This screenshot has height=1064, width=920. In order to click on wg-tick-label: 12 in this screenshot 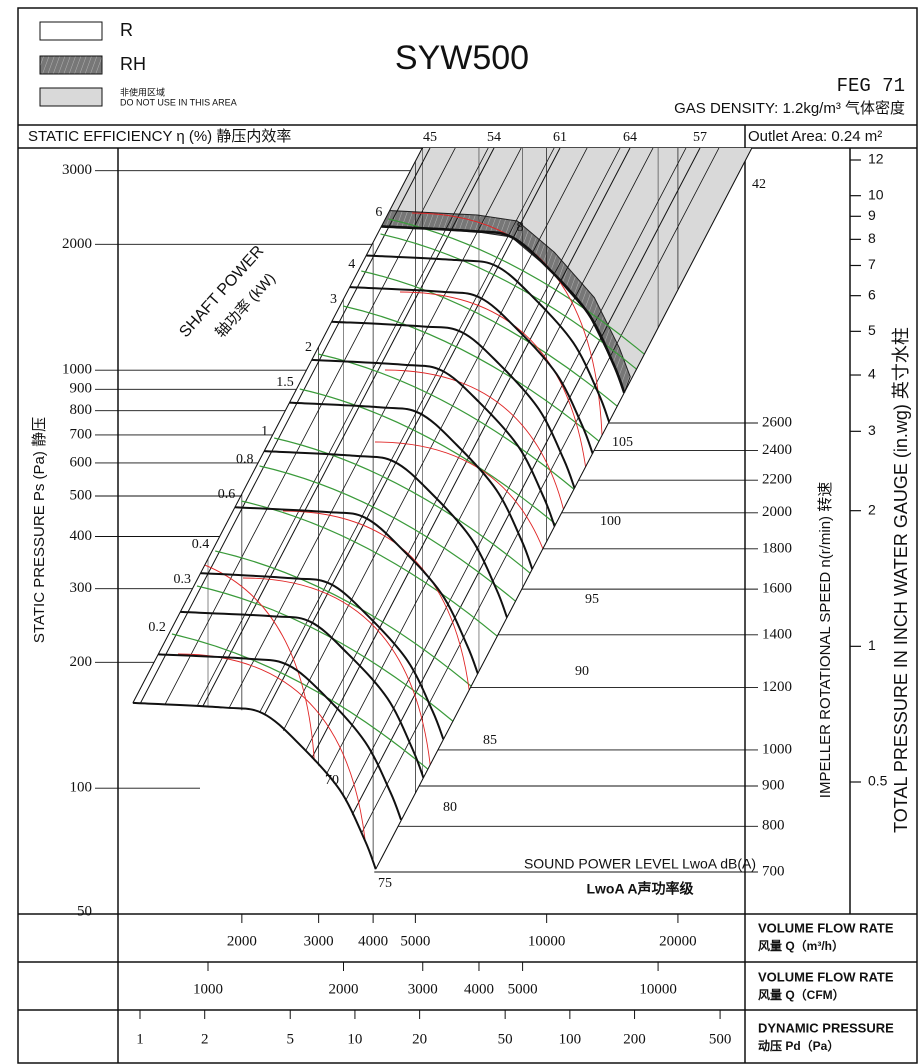, I will do `click(876, 159)`.